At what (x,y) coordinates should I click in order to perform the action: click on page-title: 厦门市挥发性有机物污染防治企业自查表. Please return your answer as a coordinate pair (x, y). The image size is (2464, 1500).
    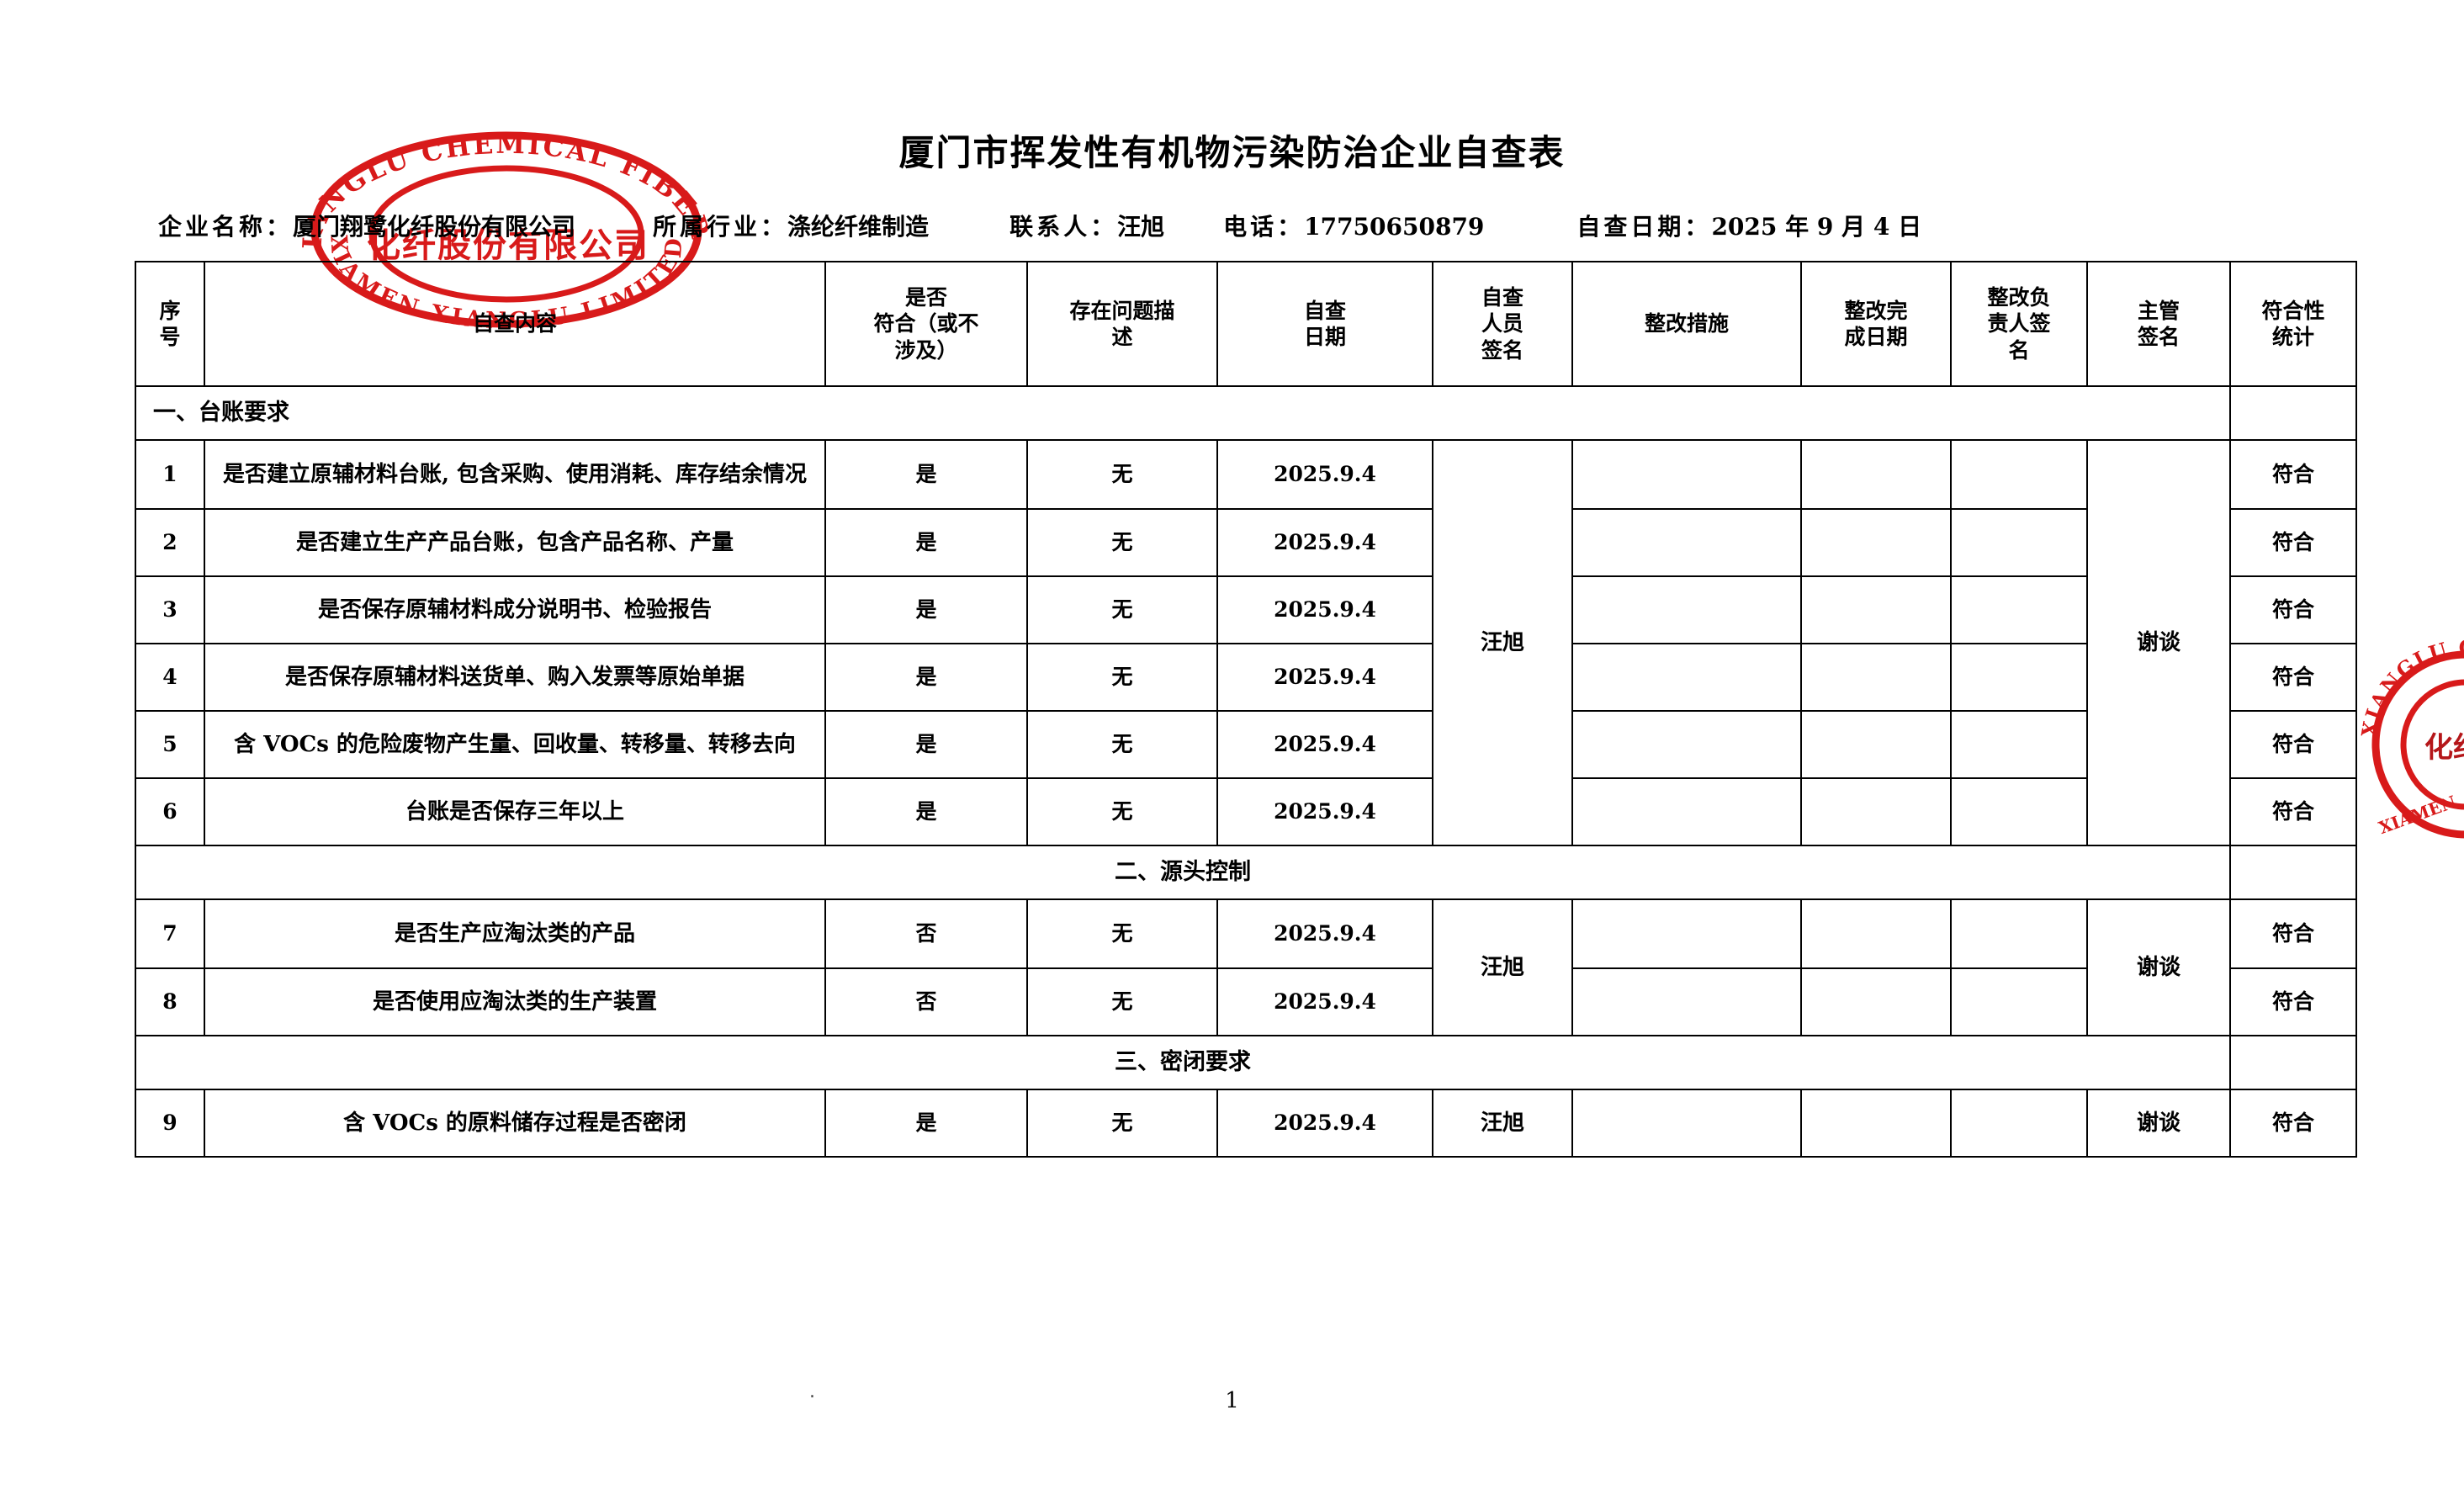
    Looking at the image, I should click on (1232, 152).